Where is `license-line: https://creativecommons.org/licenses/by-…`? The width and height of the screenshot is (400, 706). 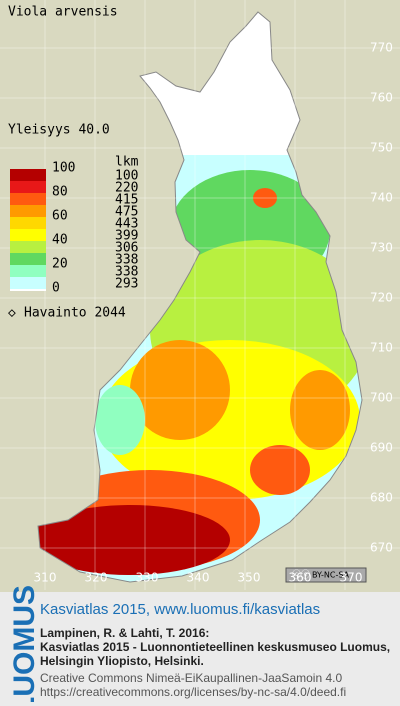
license-line: https://creativecommons.org/licenses/by-… is located at coordinates (193, 692).